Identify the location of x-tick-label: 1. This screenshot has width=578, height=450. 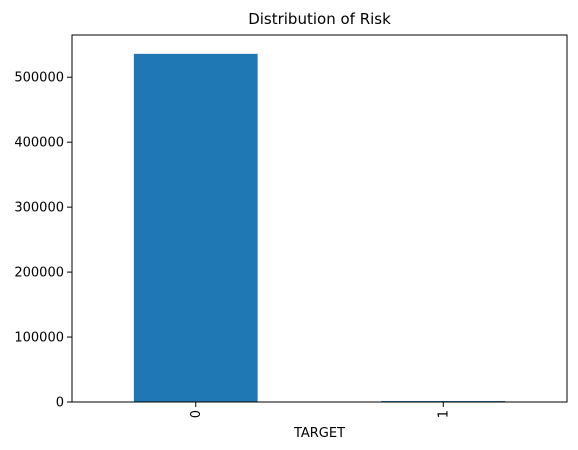
(443, 414).